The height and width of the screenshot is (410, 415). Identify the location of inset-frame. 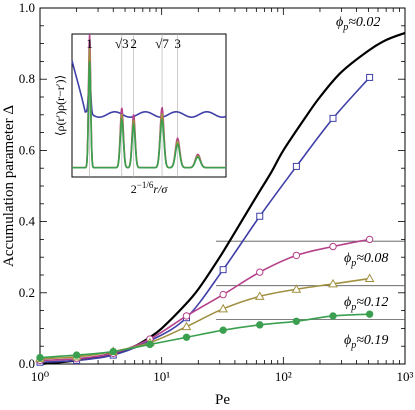
(149, 105).